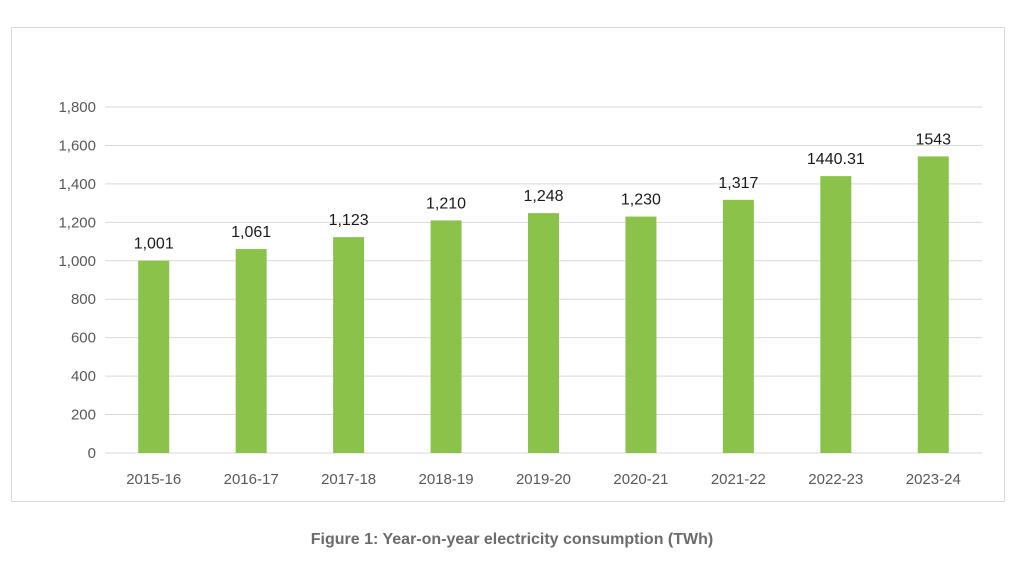 This screenshot has height=569, width=1024. Describe the element at coordinates (77, 107) in the screenshot. I see `y-tick-label: 1,800` at that location.